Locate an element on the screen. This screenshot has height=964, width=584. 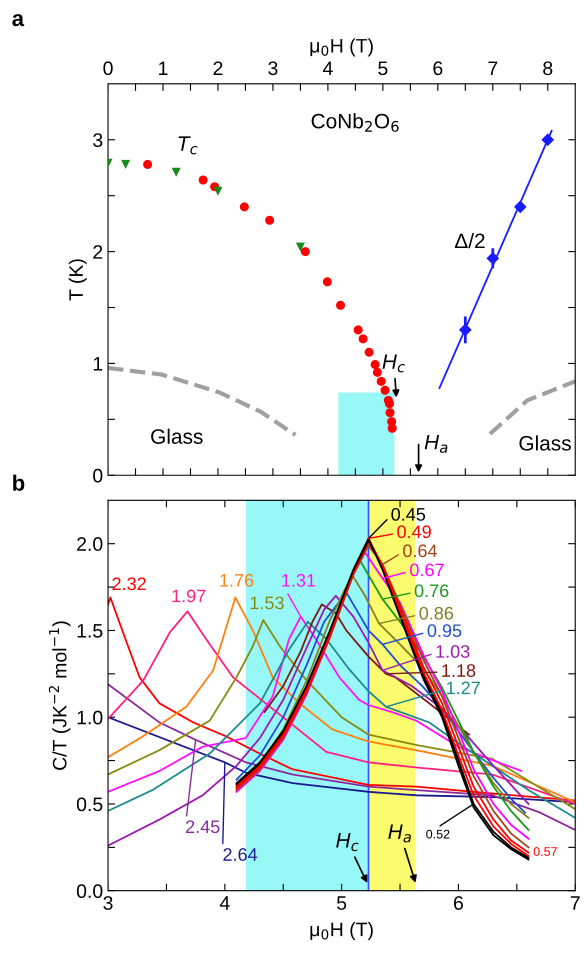
series-label: 1.76 is located at coordinates (237, 580).